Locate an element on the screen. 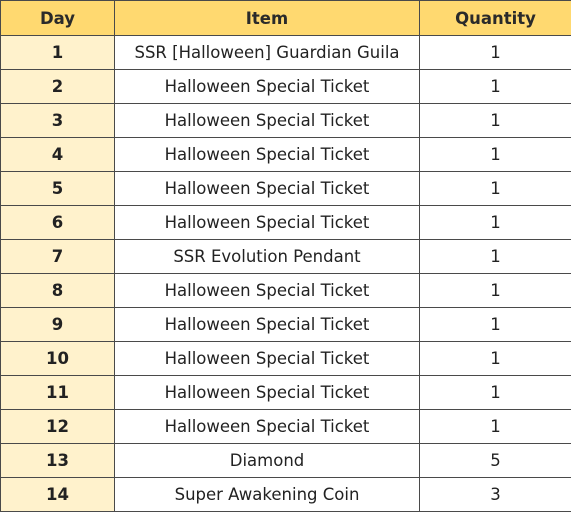 Image resolution: width=571 pixels, height=513 pixels. table-row: 11 Halloween Special Ticket 1 is located at coordinates (285, 392).